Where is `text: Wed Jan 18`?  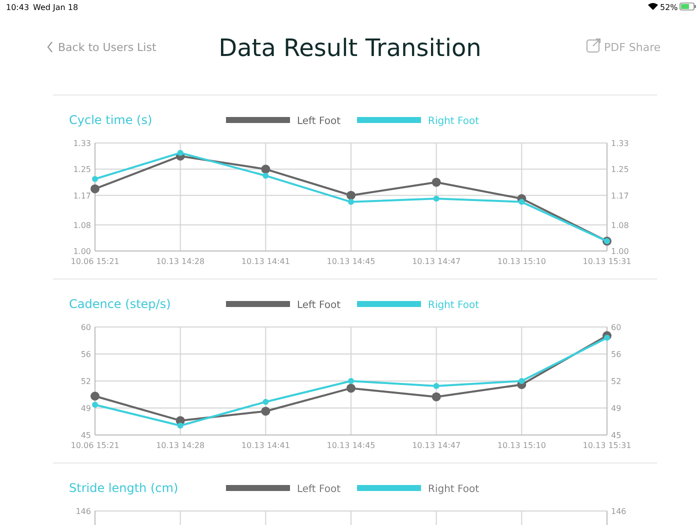
text: Wed Jan 18 is located at coordinates (55, 7).